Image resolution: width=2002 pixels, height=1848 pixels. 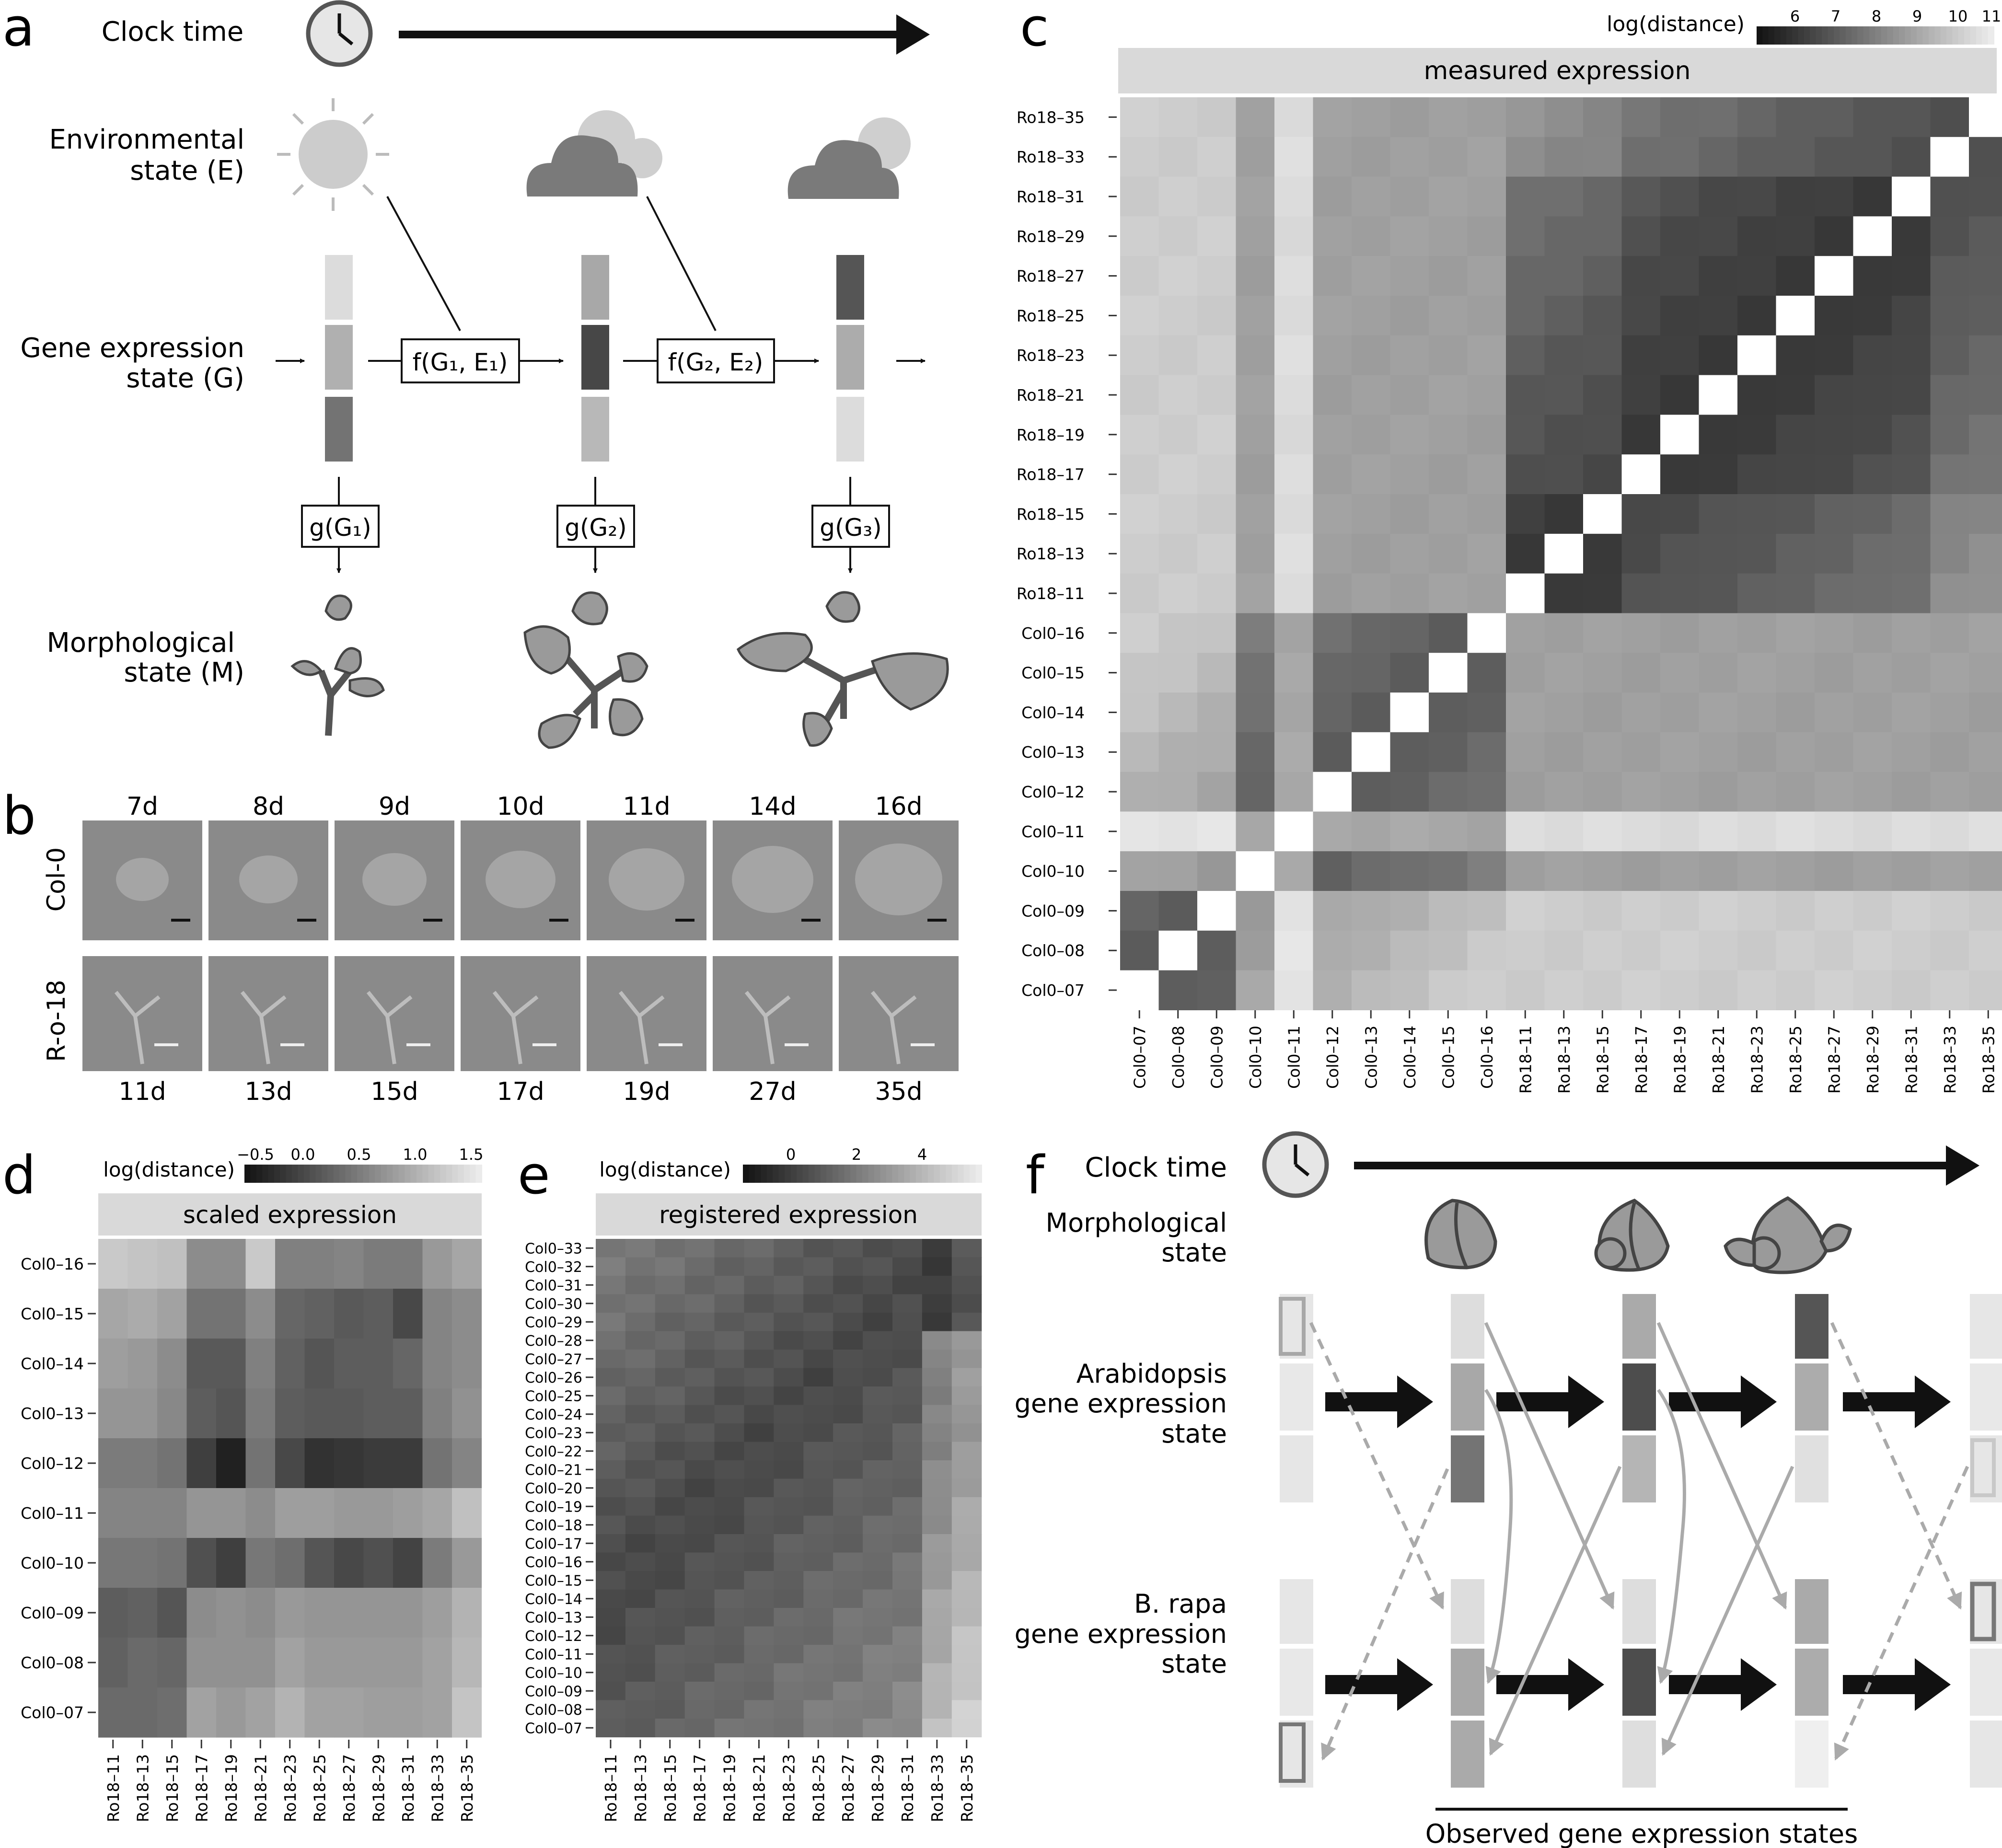 I want to click on gene-expr-label-1: Gene expression, so click(x=132, y=349).